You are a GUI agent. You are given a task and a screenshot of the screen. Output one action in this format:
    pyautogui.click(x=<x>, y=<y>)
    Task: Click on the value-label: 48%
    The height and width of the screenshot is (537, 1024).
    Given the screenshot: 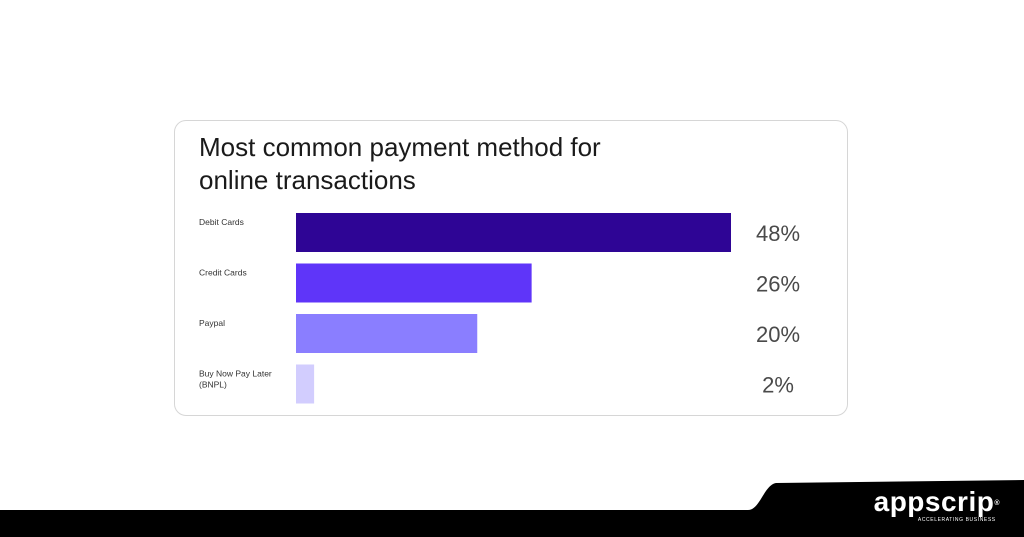 What is the action you would take?
    pyautogui.click(x=778, y=233)
    